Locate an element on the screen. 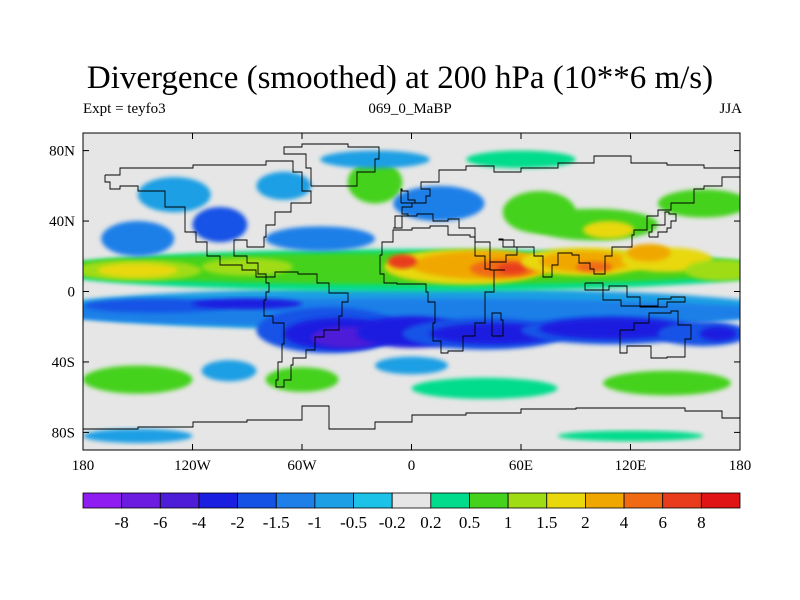 The width and height of the screenshot is (800, 600). x-tick-label: 120E is located at coordinates (631, 466).